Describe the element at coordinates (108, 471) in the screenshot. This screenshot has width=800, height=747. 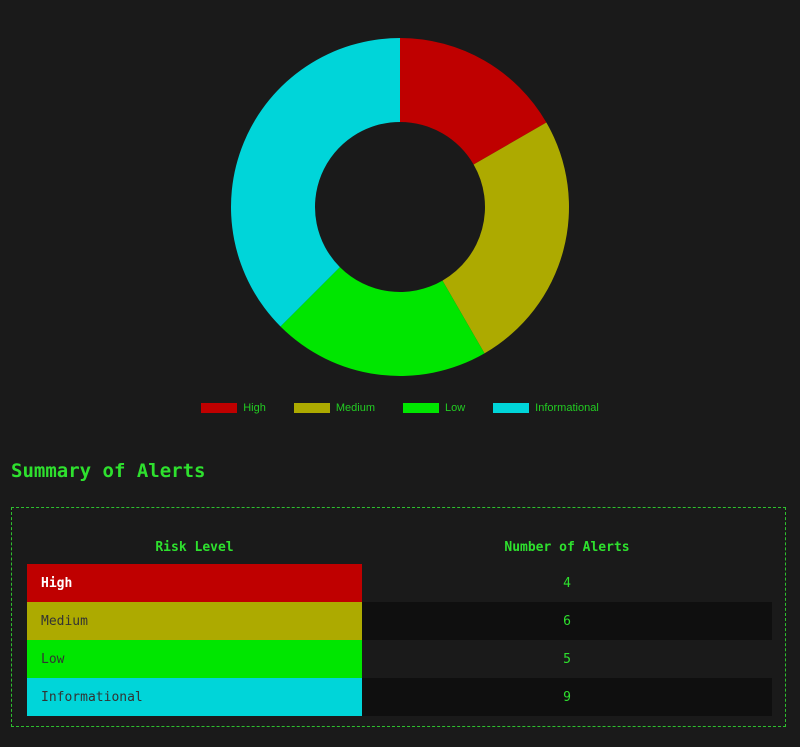
I see `summary-title: Summary of Alerts` at that location.